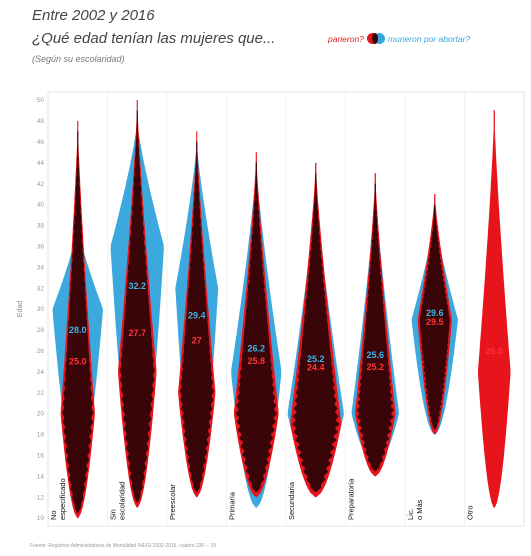 The height and width of the screenshot is (556, 531). Describe the element at coordinates (41, 184) in the screenshot. I see `y-tick-label: 42` at that location.